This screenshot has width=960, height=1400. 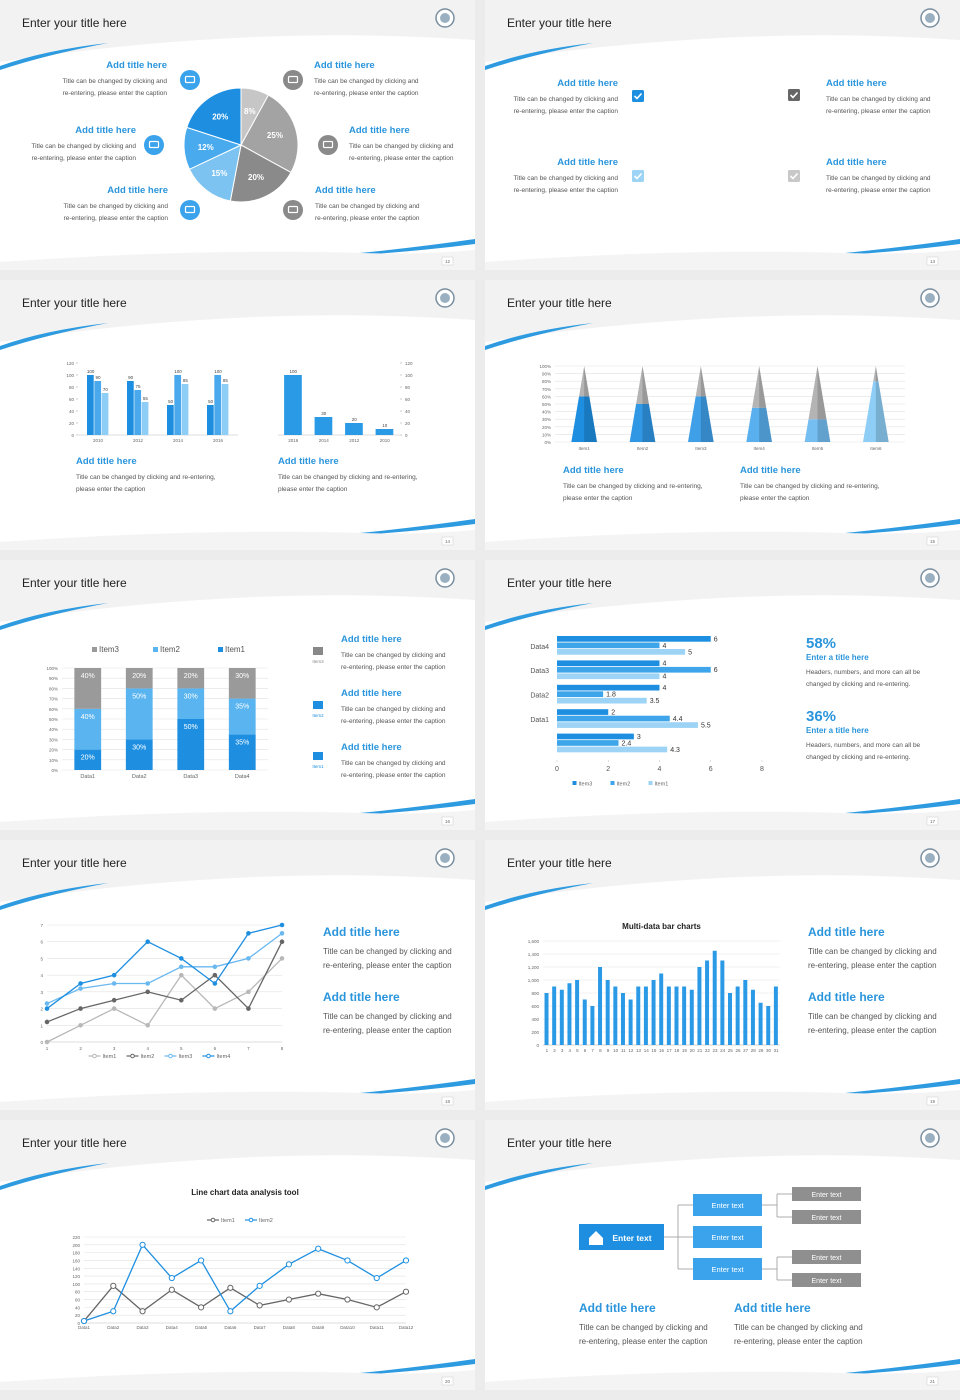 What do you see at coordinates (74, 303) in the screenshot?
I see `slide-title: Enter your title here` at bounding box center [74, 303].